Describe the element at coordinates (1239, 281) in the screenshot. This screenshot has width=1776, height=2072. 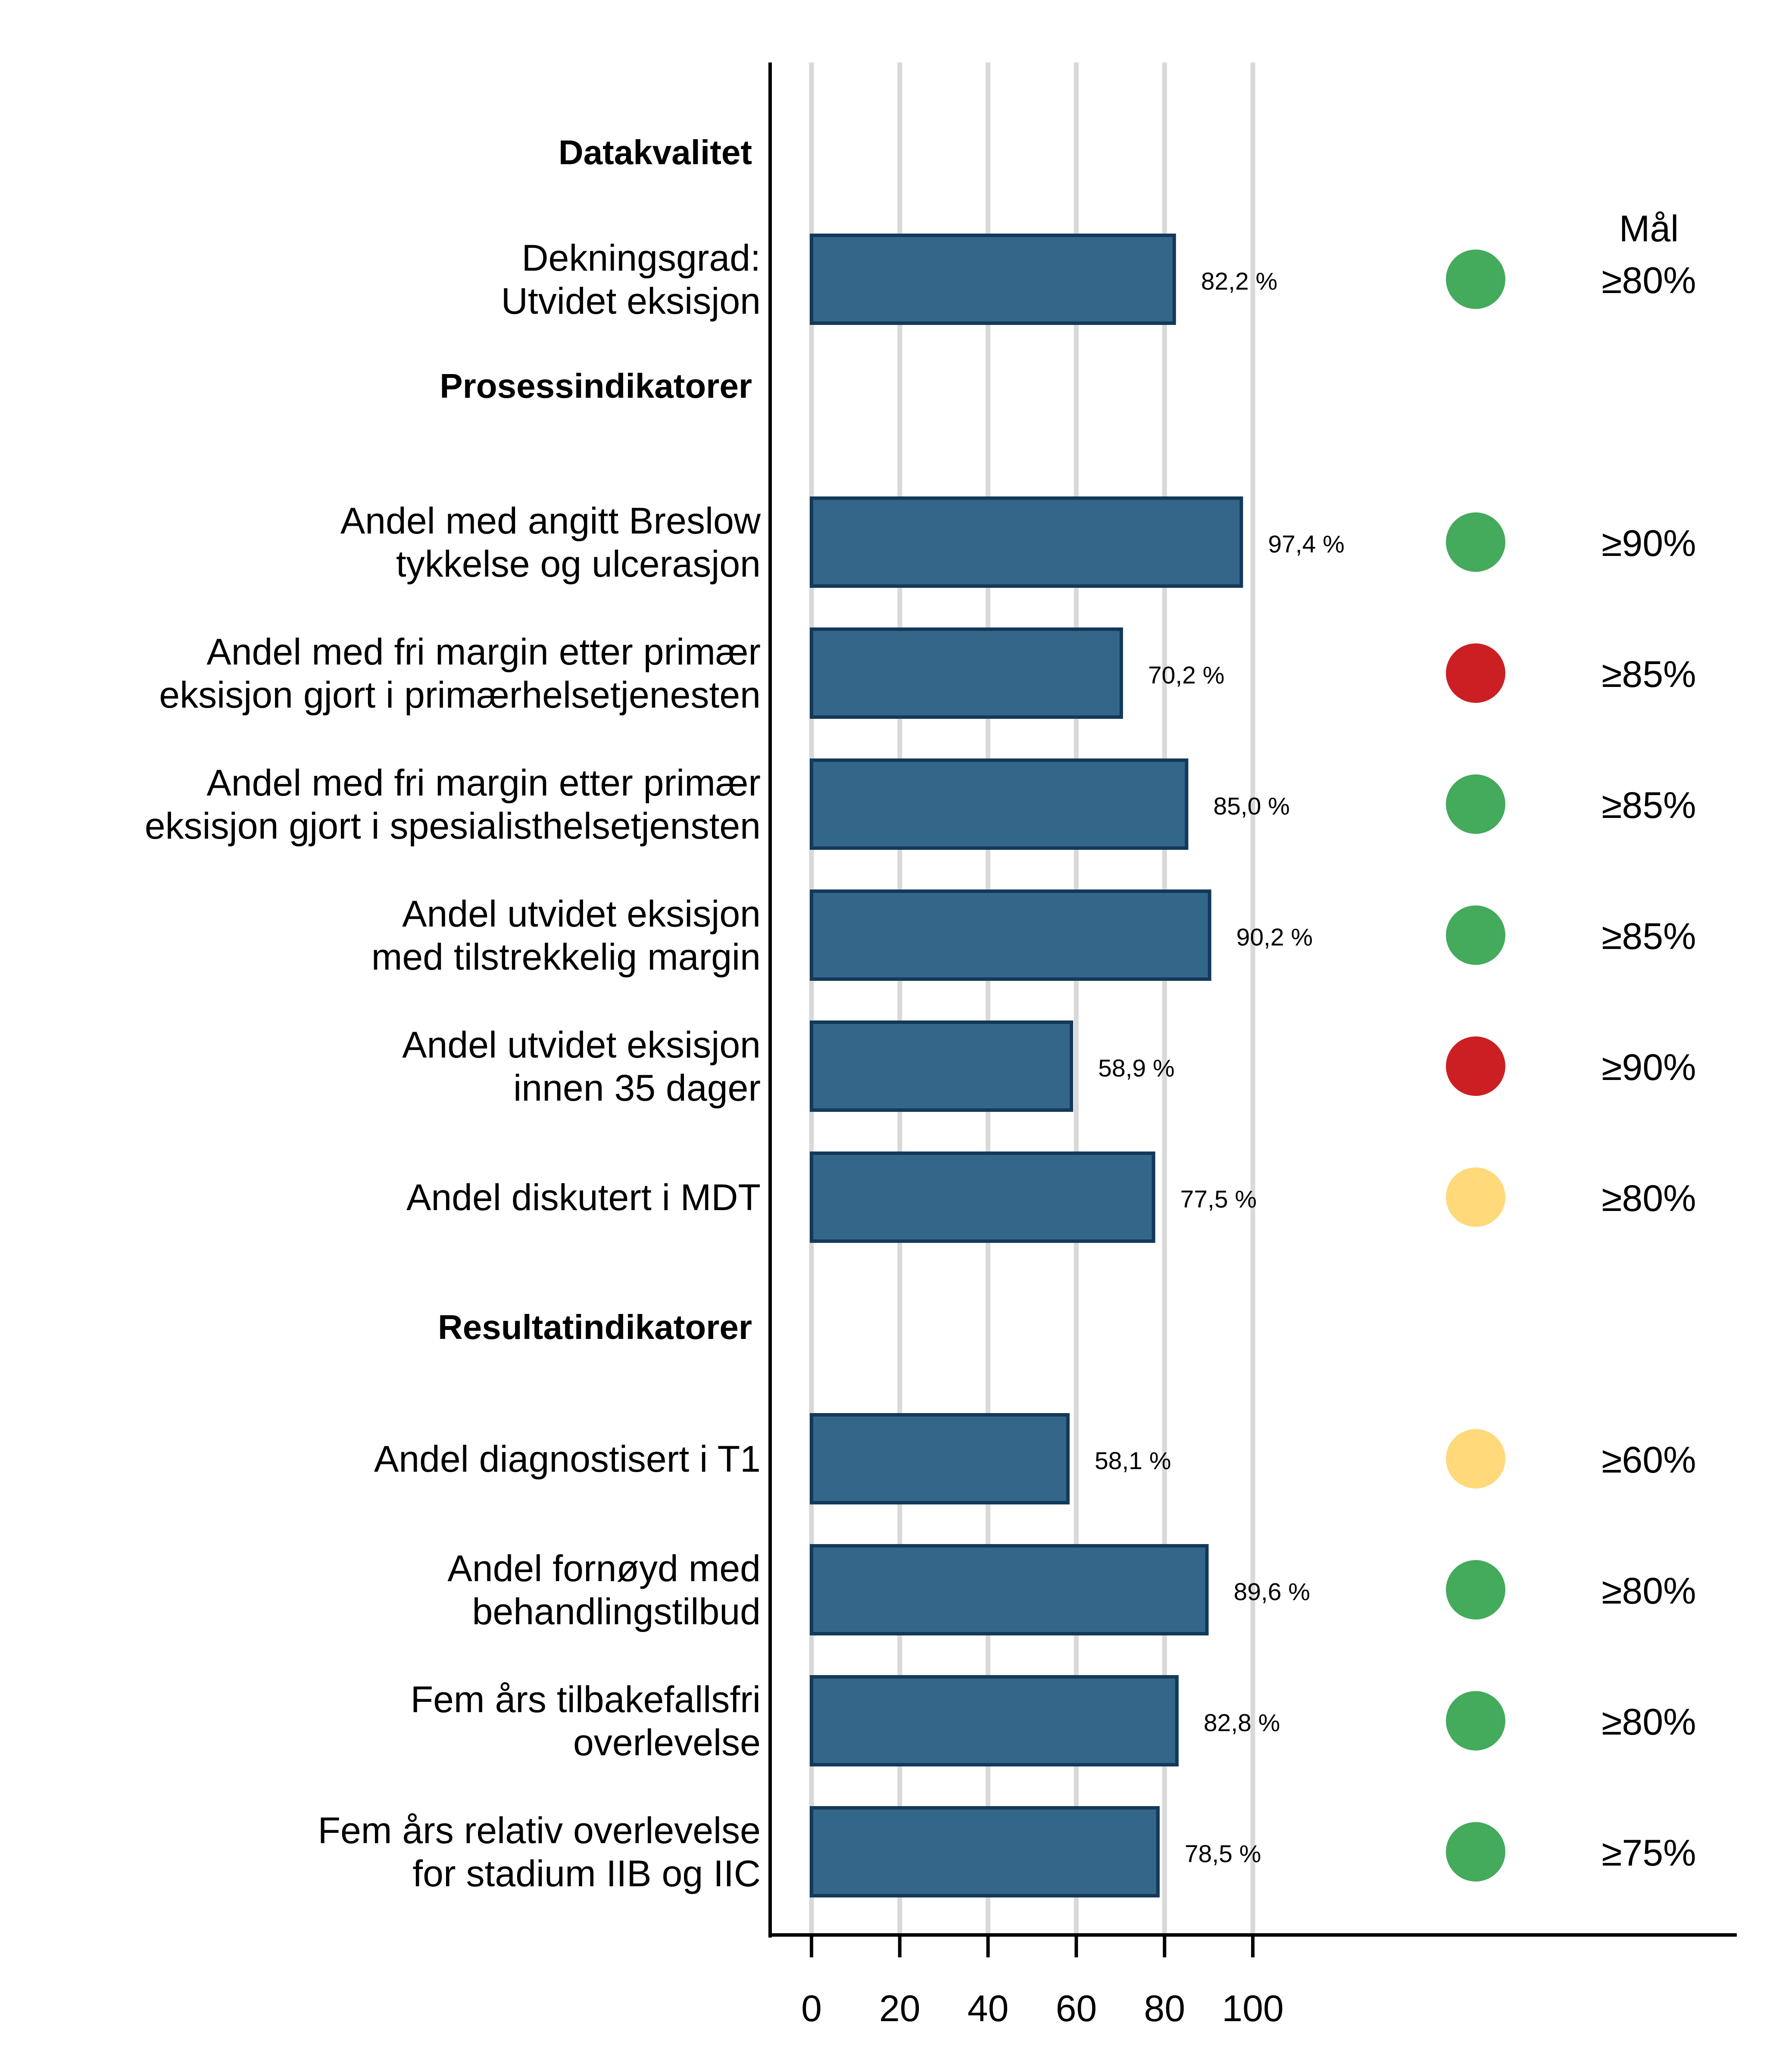
I see `value-label: 82,2 %` at that location.